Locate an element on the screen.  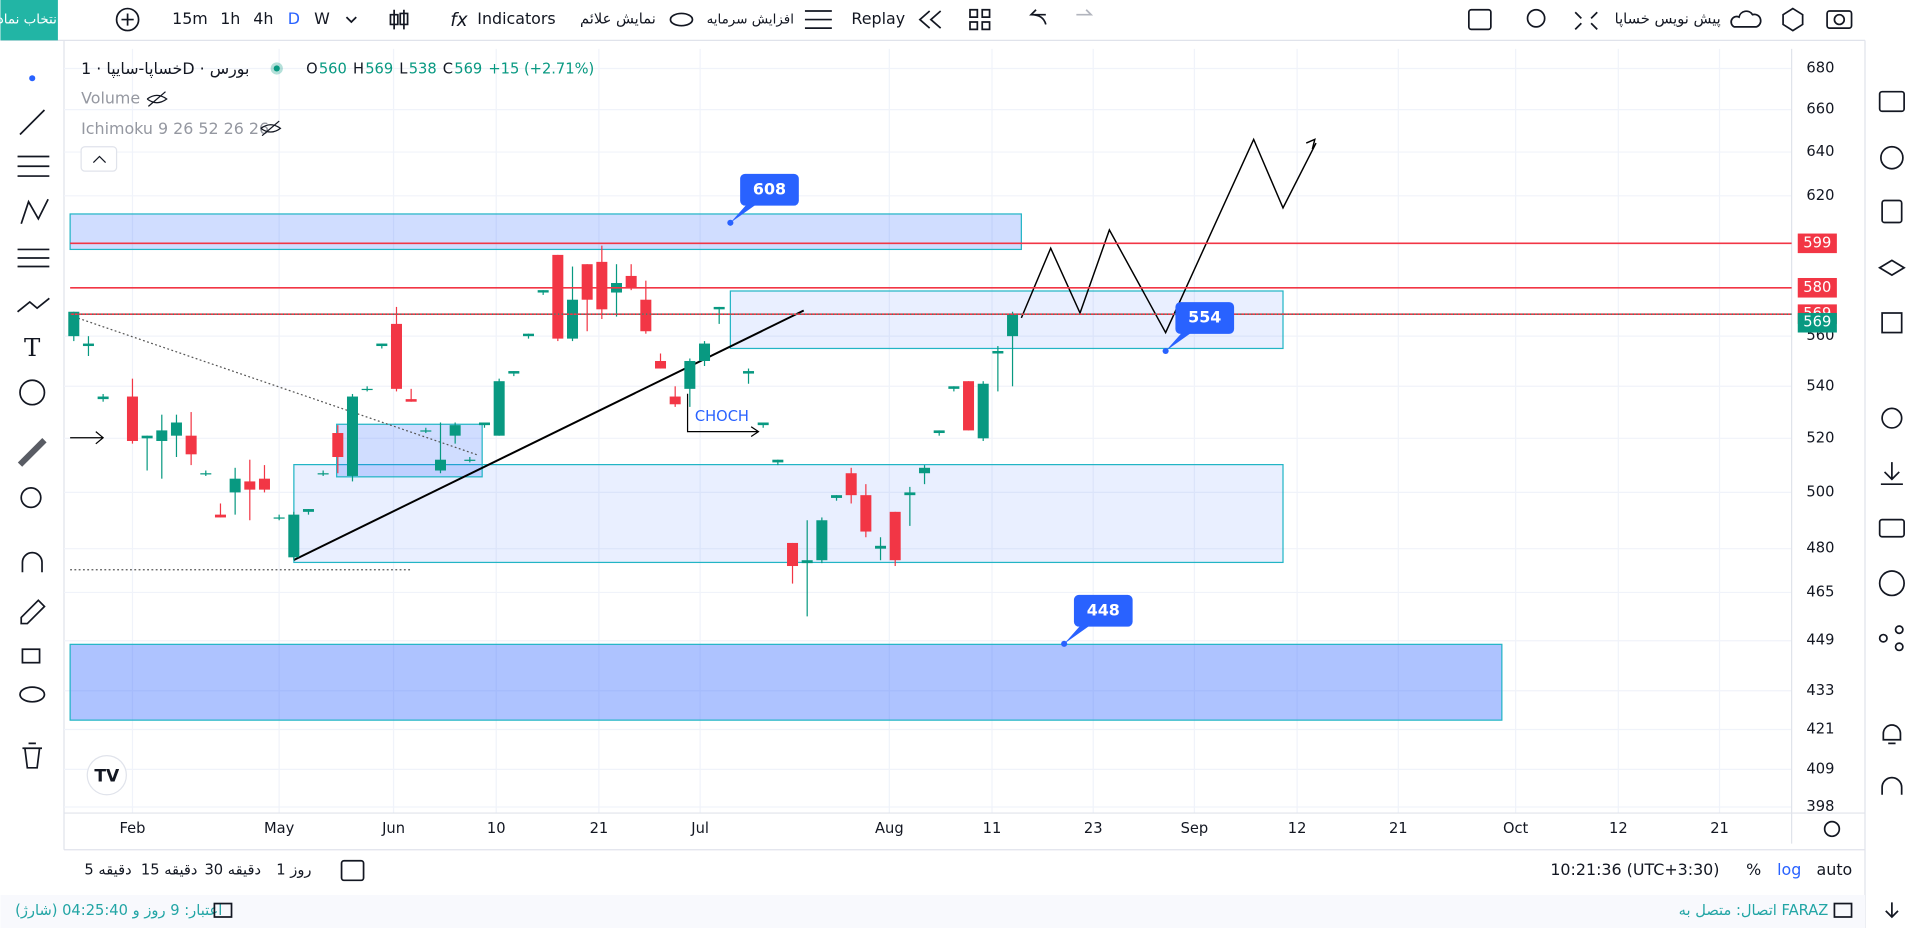
scale-option: log is located at coordinates (1789, 869).